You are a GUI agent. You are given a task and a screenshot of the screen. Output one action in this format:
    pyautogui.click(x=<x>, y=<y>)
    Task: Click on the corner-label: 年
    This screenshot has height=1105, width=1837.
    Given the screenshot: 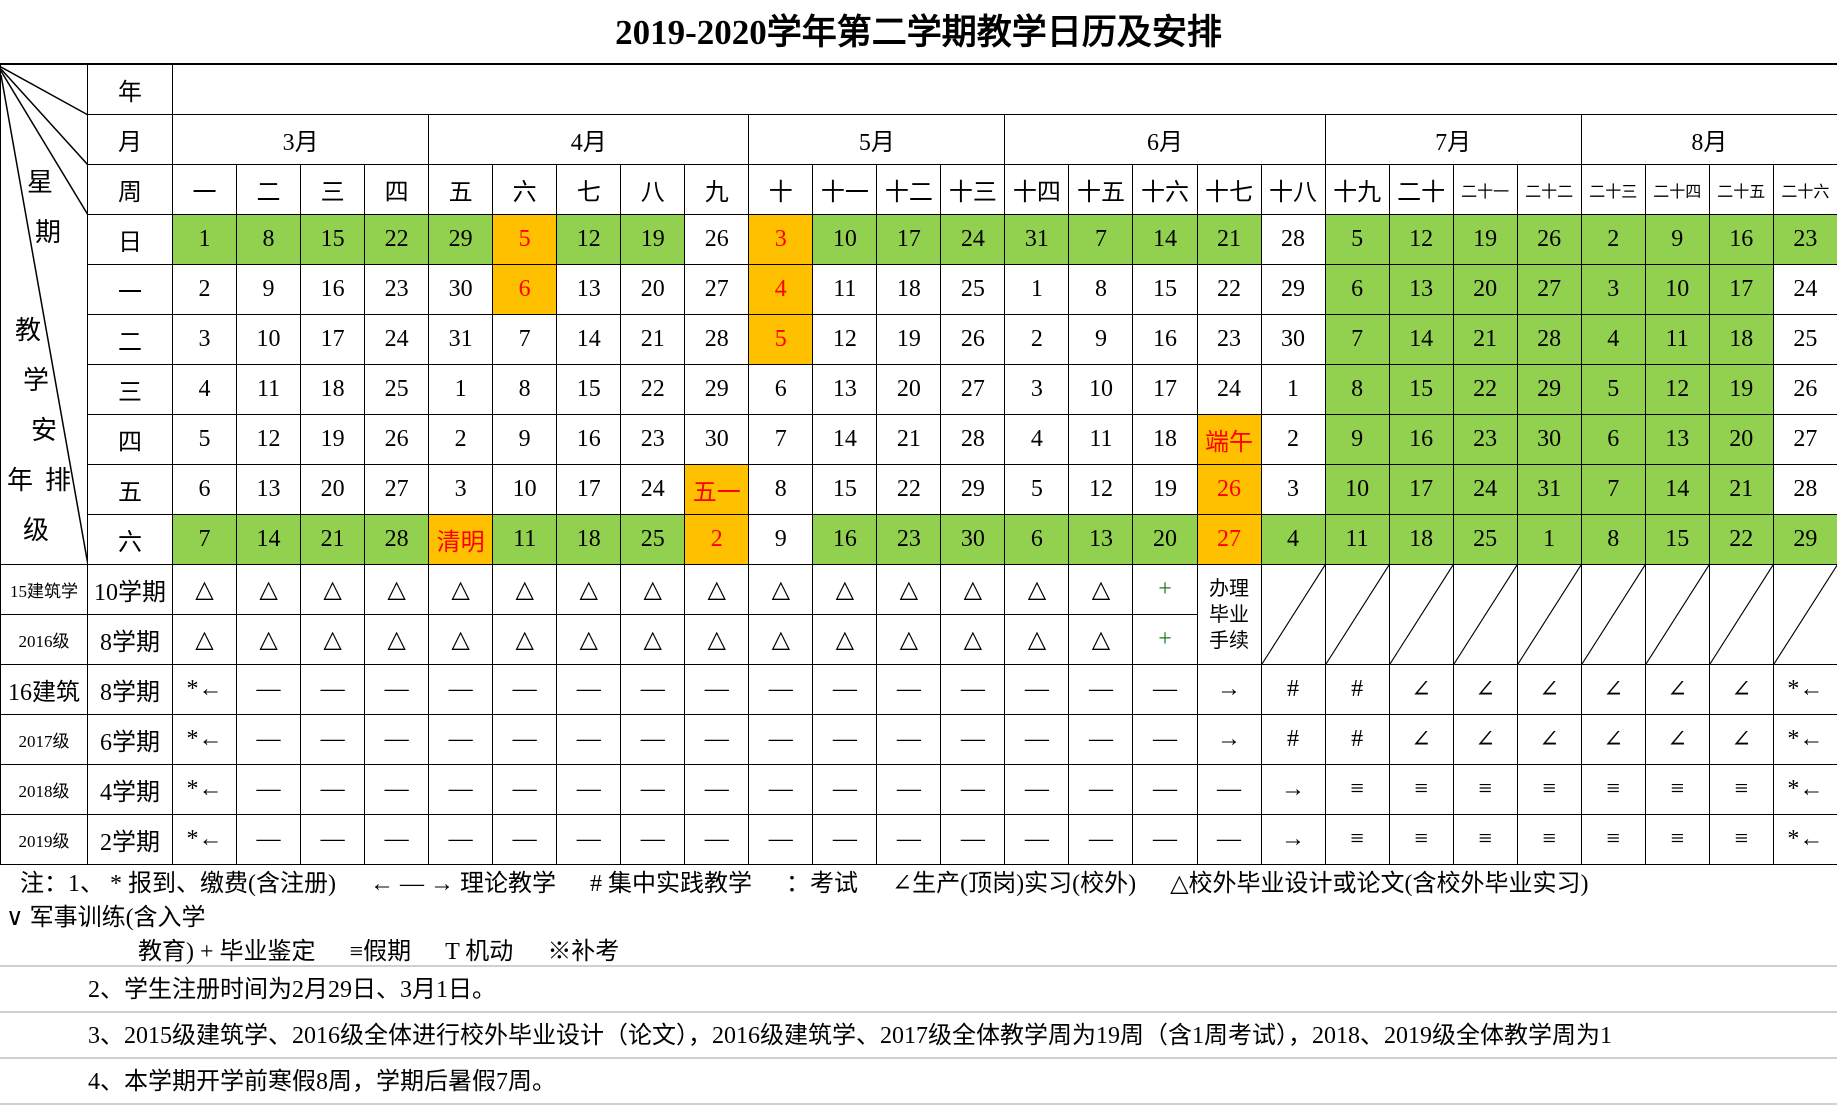 What is the action you would take?
    pyautogui.click(x=20, y=478)
    